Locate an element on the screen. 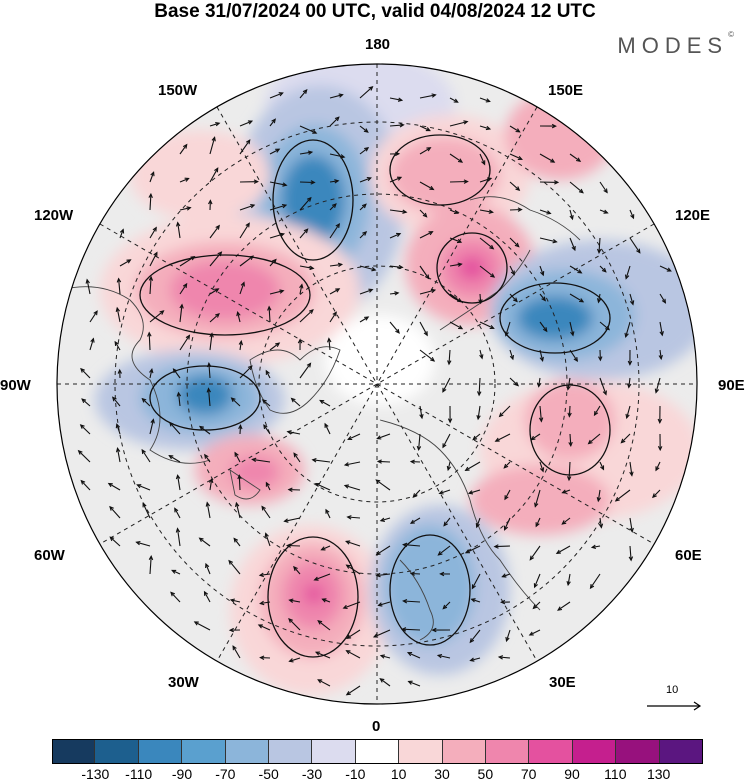 Image resolution: width=750 pixels, height=783 pixels. lon-label-90w: 90W is located at coordinates (15, 385).